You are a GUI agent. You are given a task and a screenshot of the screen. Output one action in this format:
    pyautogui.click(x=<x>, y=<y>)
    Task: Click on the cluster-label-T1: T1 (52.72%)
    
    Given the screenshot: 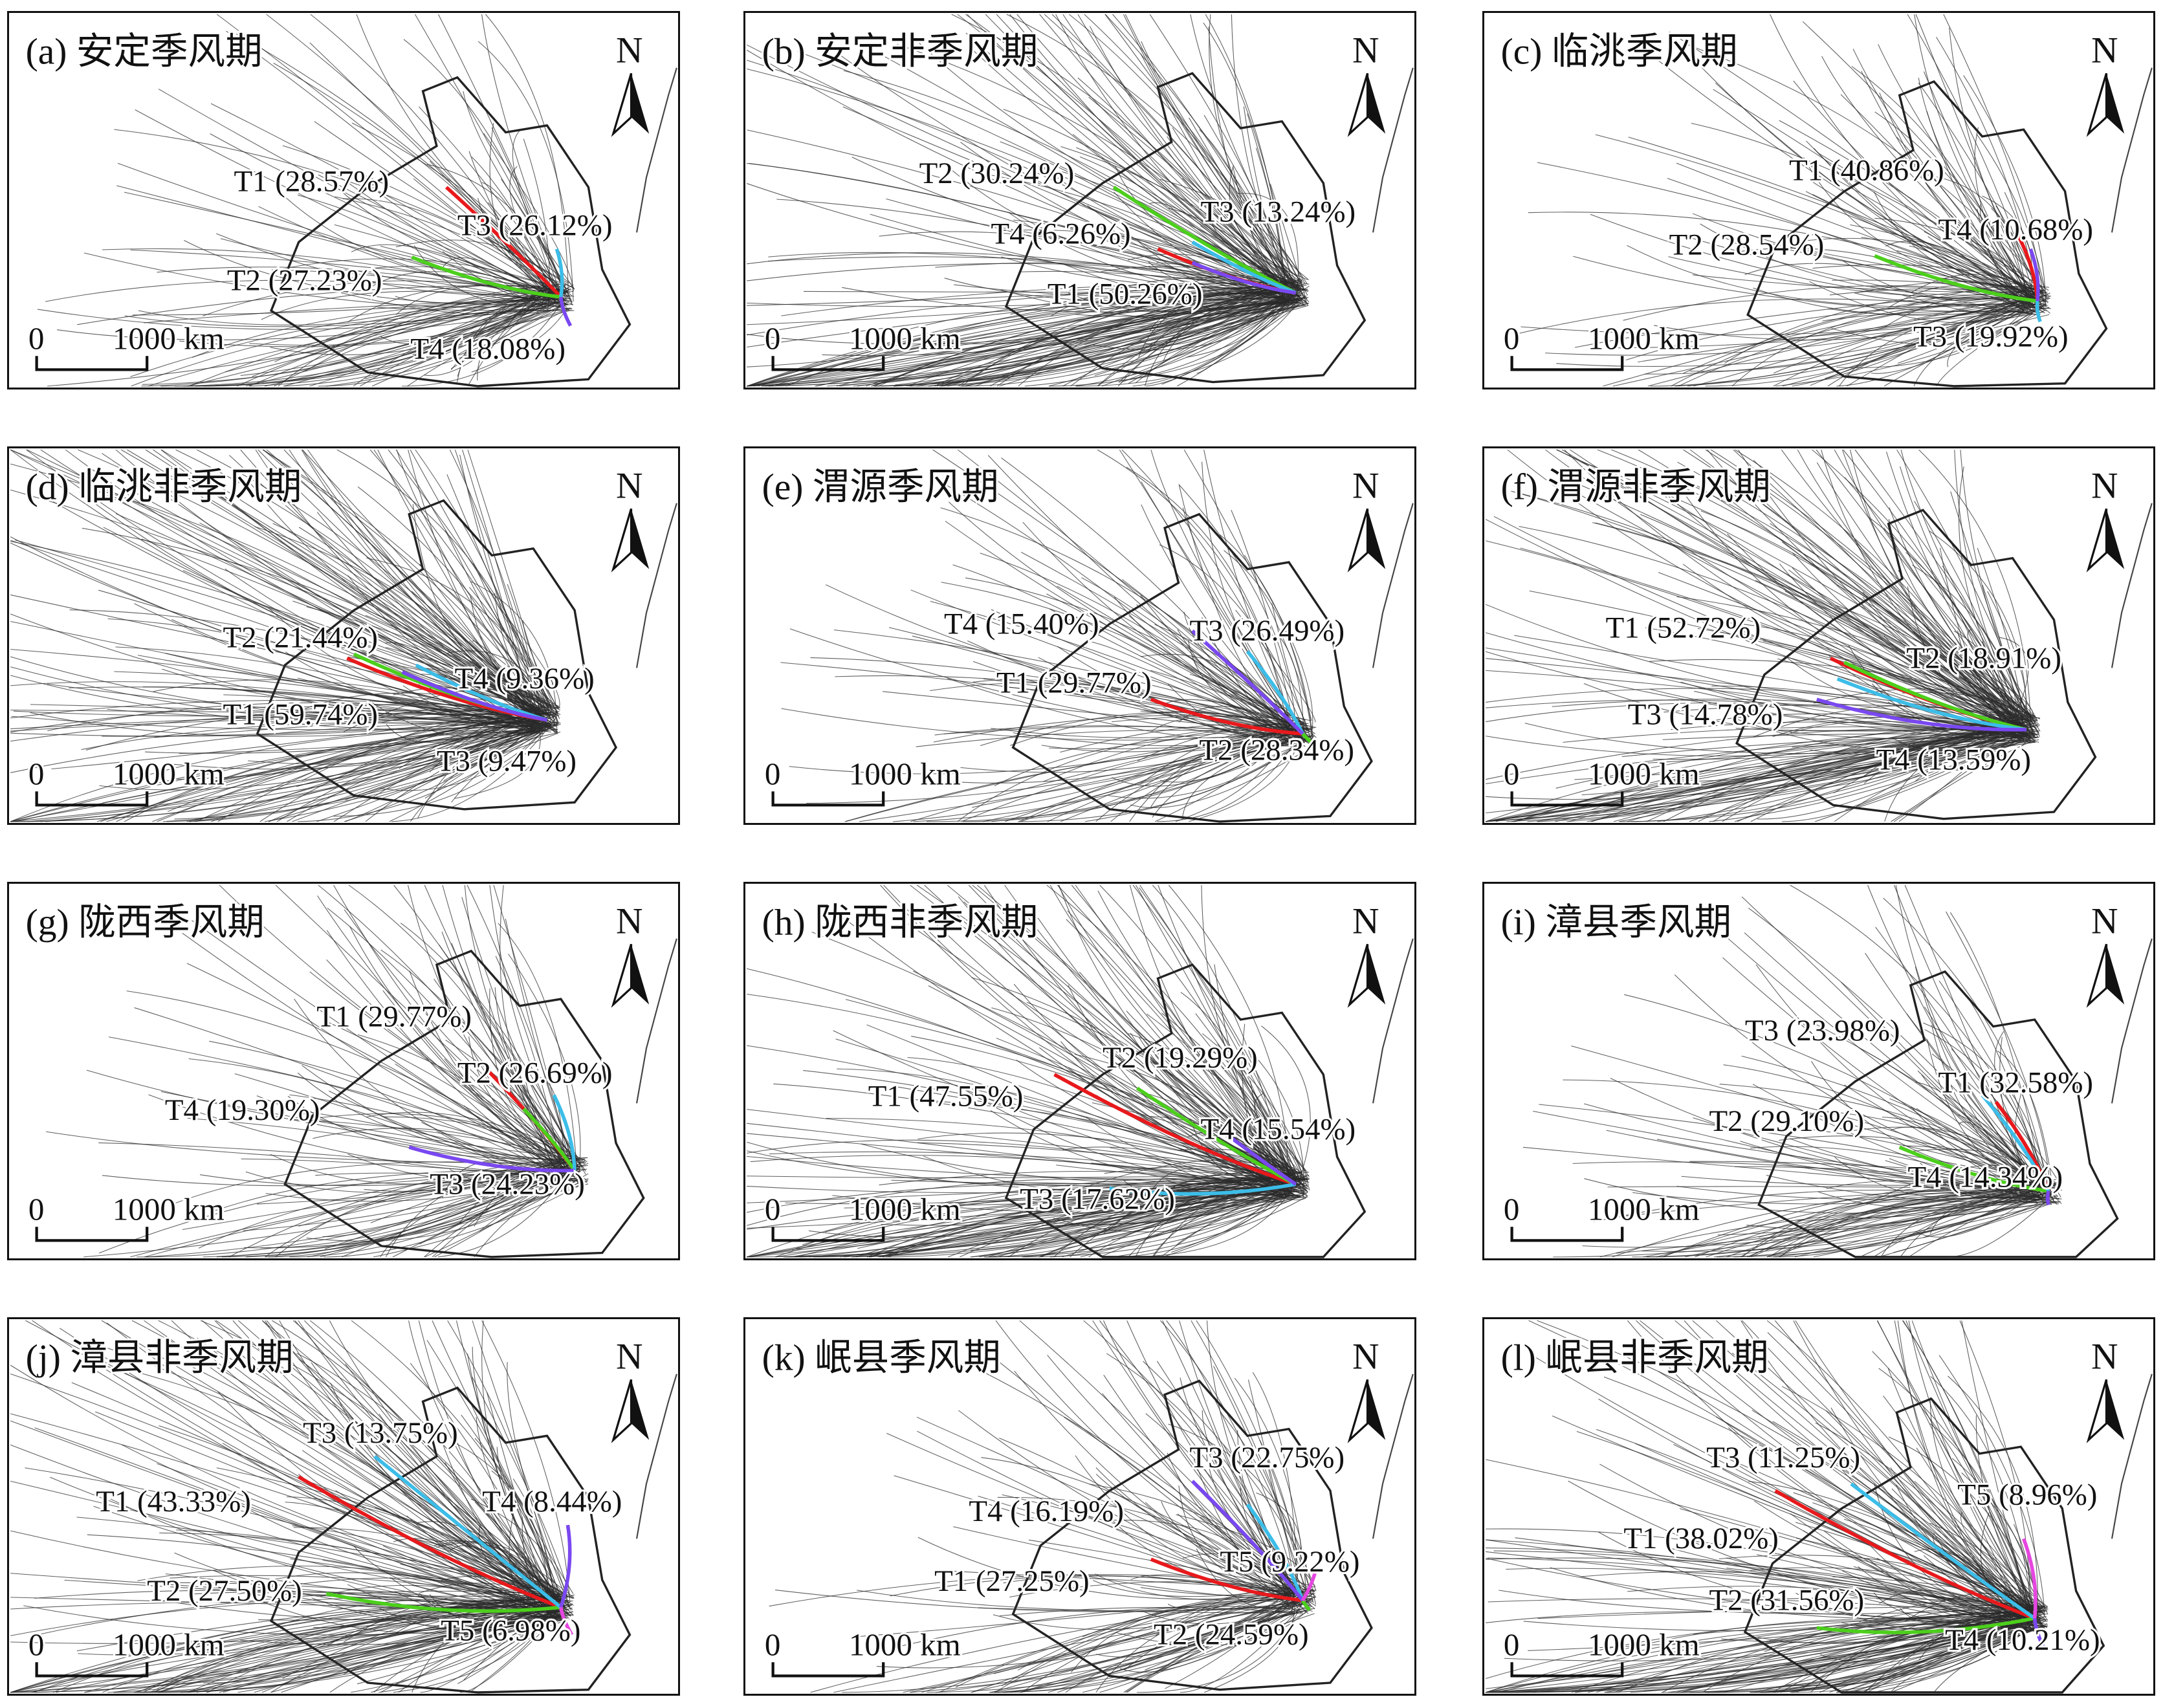 What is the action you would take?
    pyautogui.click(x=1683, y=628)
    